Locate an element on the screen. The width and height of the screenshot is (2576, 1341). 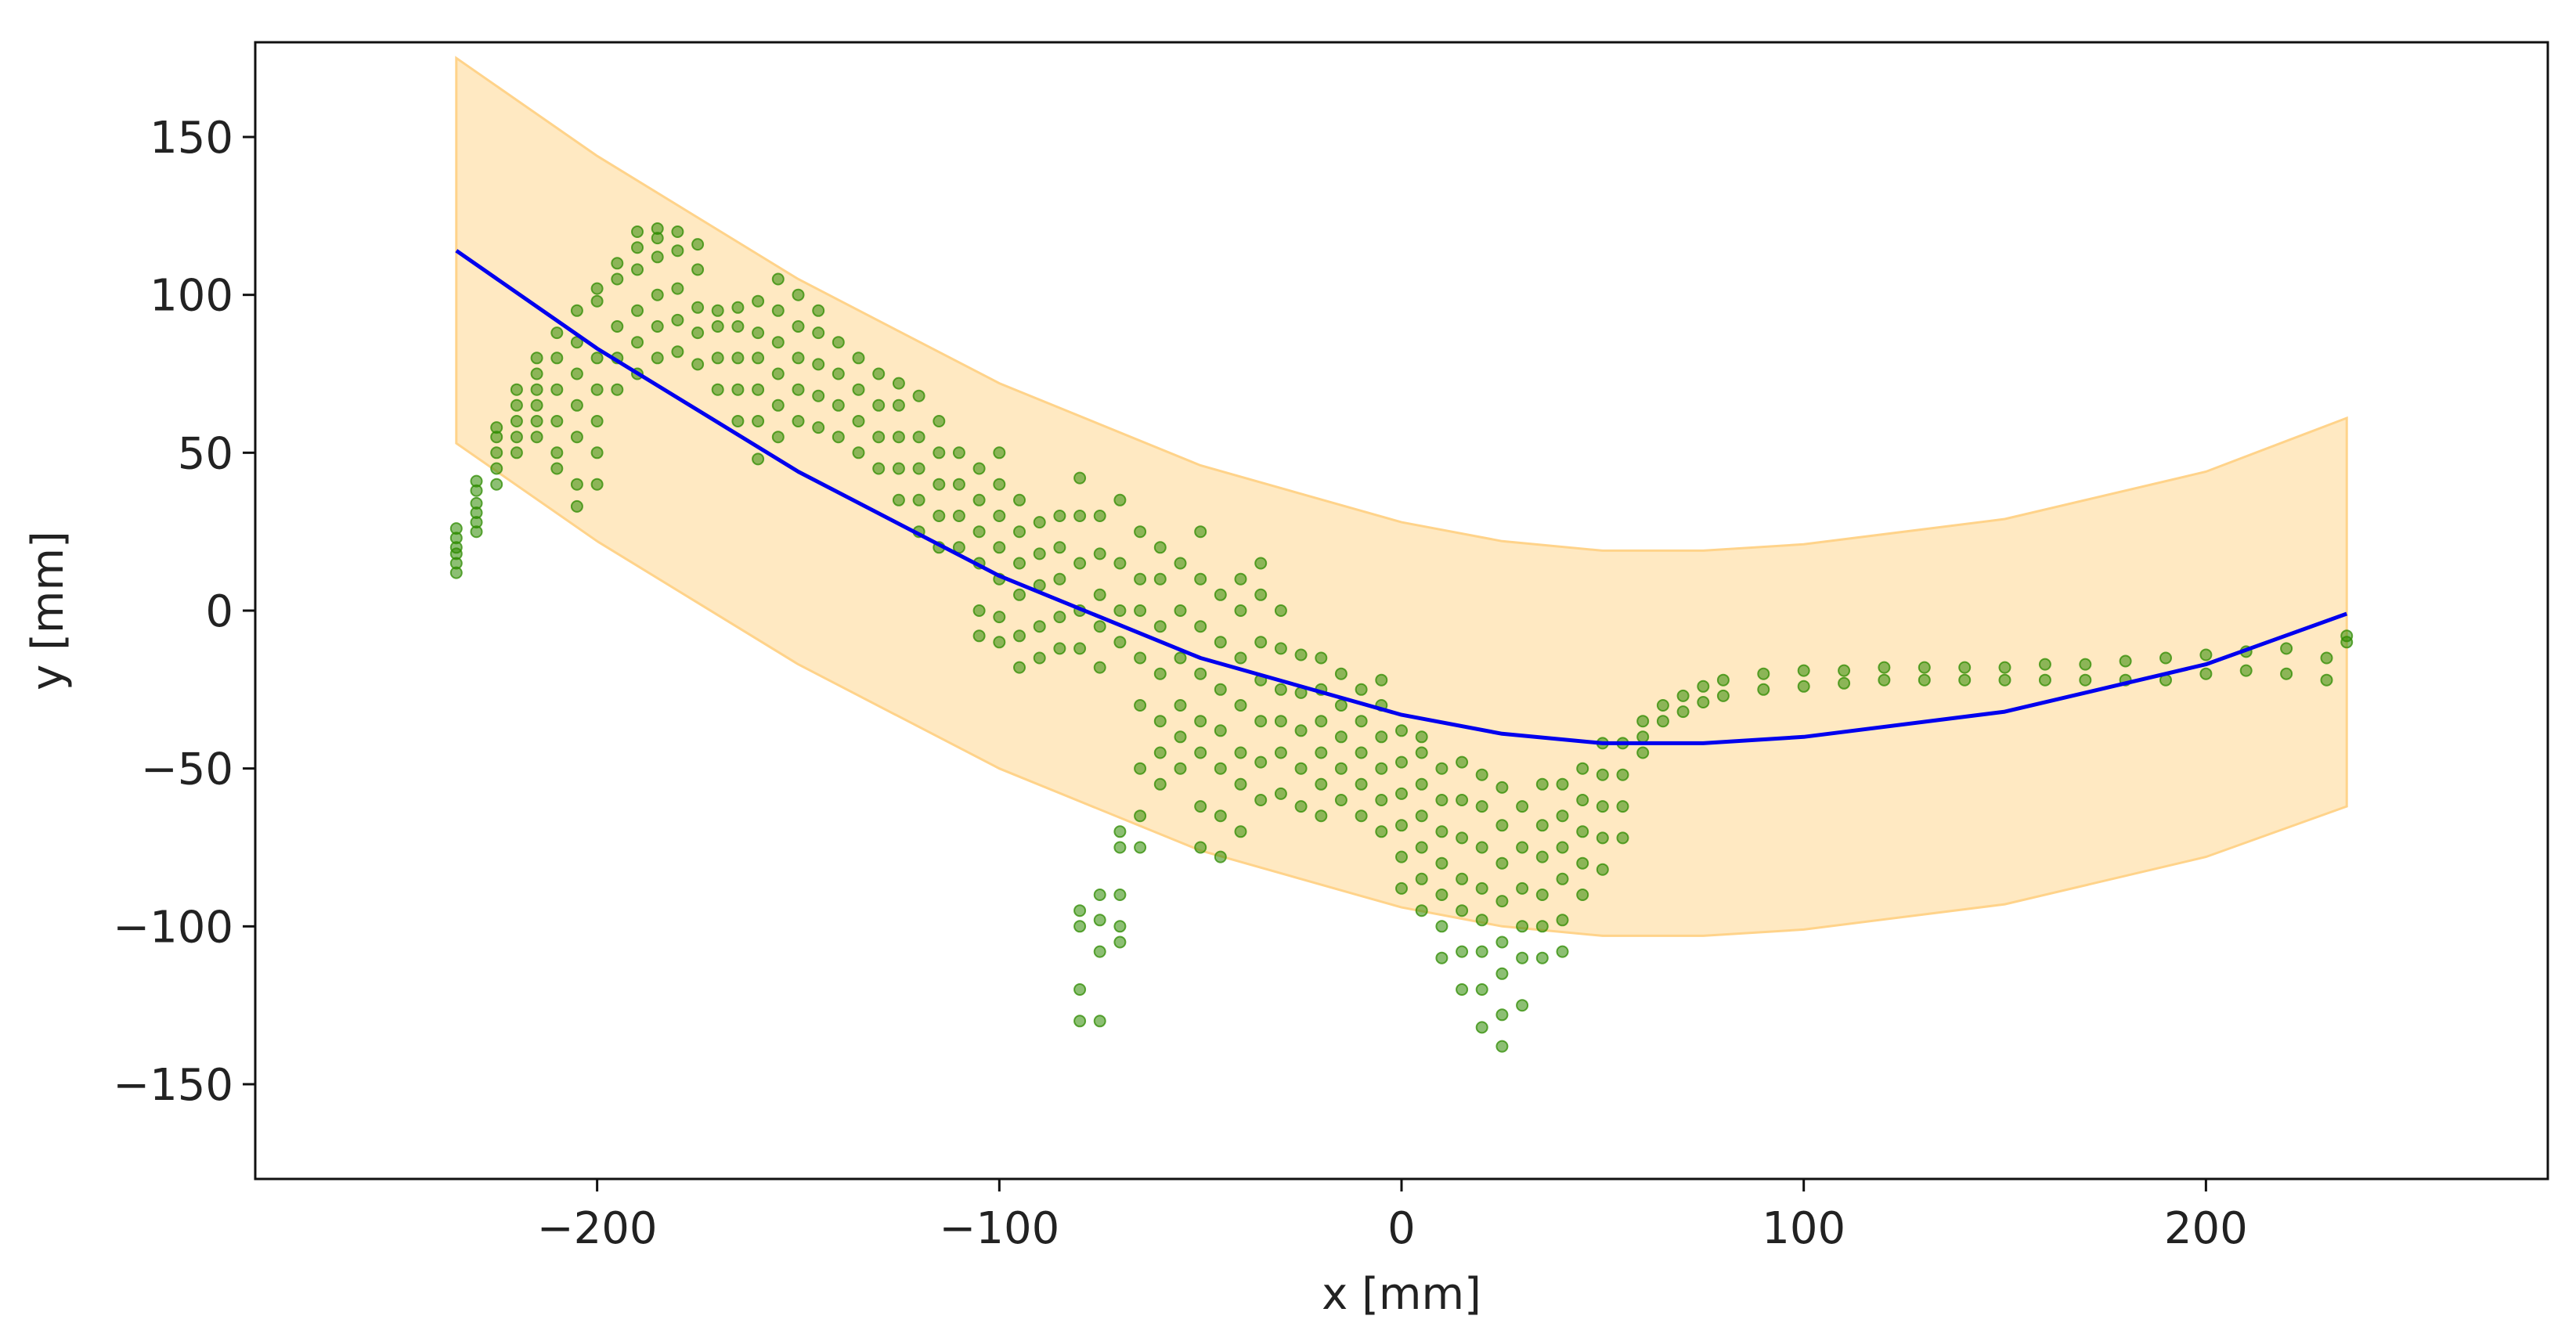
x-tick-label: −100 is located at coordinates (999, 1228).